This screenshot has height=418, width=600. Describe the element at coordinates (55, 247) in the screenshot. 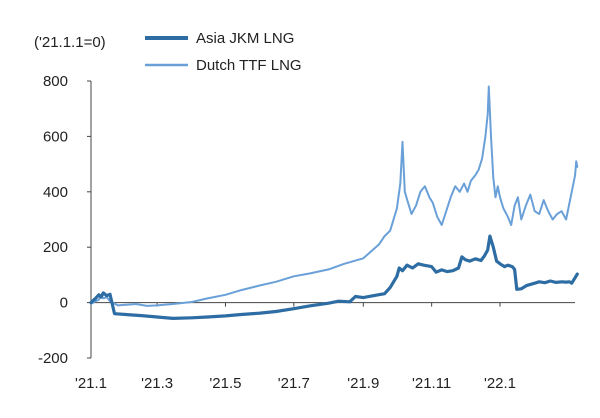

I see `y-tick-label: 200` at that location.